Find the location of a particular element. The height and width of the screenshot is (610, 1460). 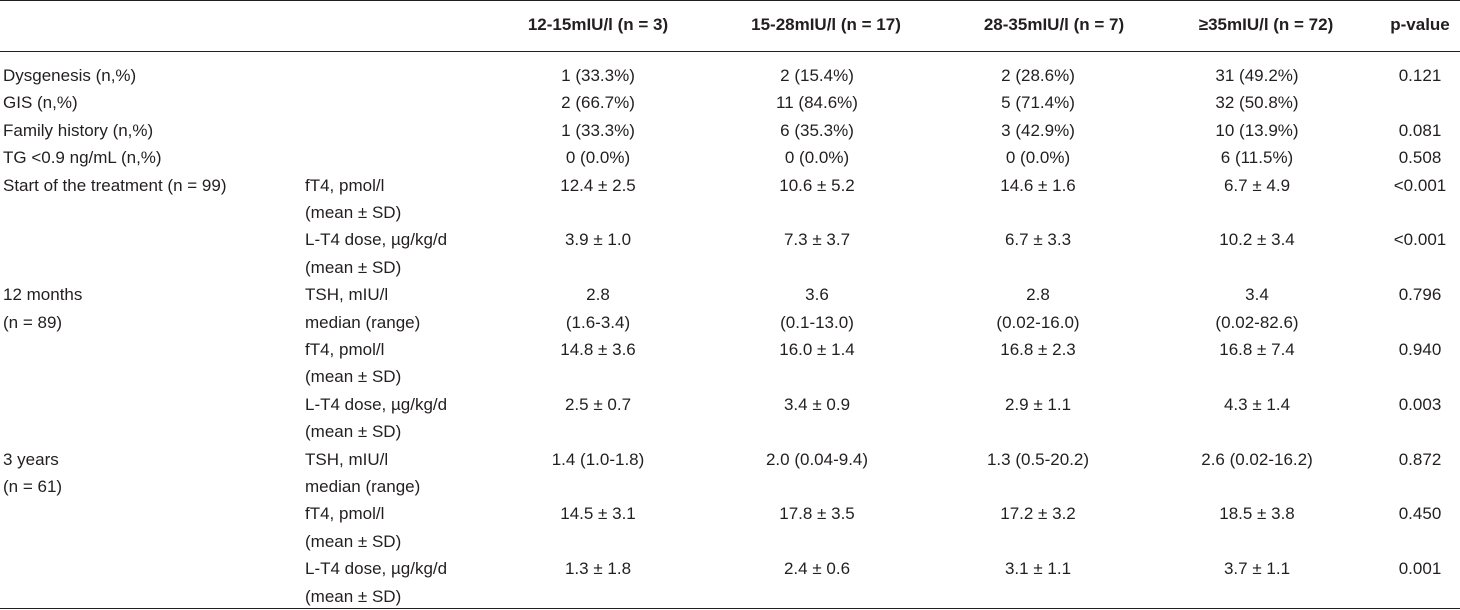

table-row: 12 months TSH, mIU/l 2.8 3.6 2.8 3.4 0.796 is located at coordinates (730, 295).